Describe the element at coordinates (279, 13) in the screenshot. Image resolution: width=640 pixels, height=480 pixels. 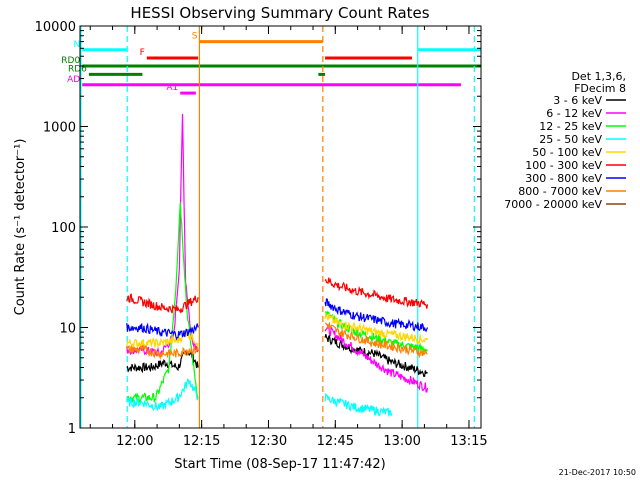
I see `chart-title: HESSI Observing Summary Count Rates` at that location.